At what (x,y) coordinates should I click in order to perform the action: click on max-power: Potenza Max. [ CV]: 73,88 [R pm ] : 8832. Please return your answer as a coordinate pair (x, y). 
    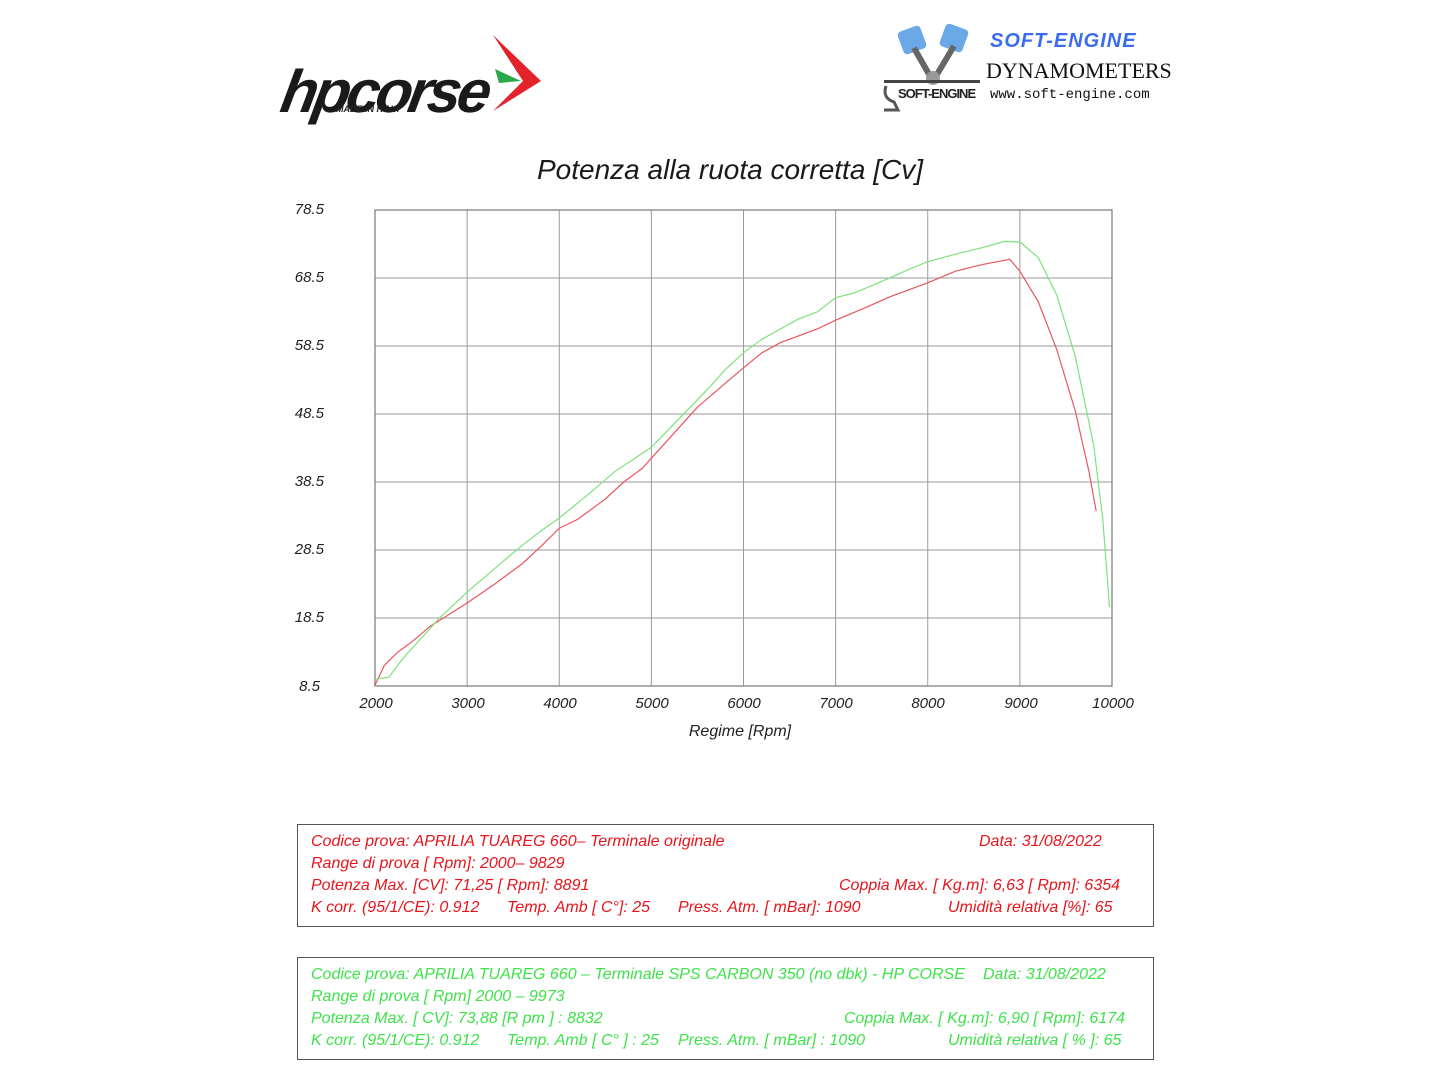
    Looking at the image, I should click on (457, 1018).